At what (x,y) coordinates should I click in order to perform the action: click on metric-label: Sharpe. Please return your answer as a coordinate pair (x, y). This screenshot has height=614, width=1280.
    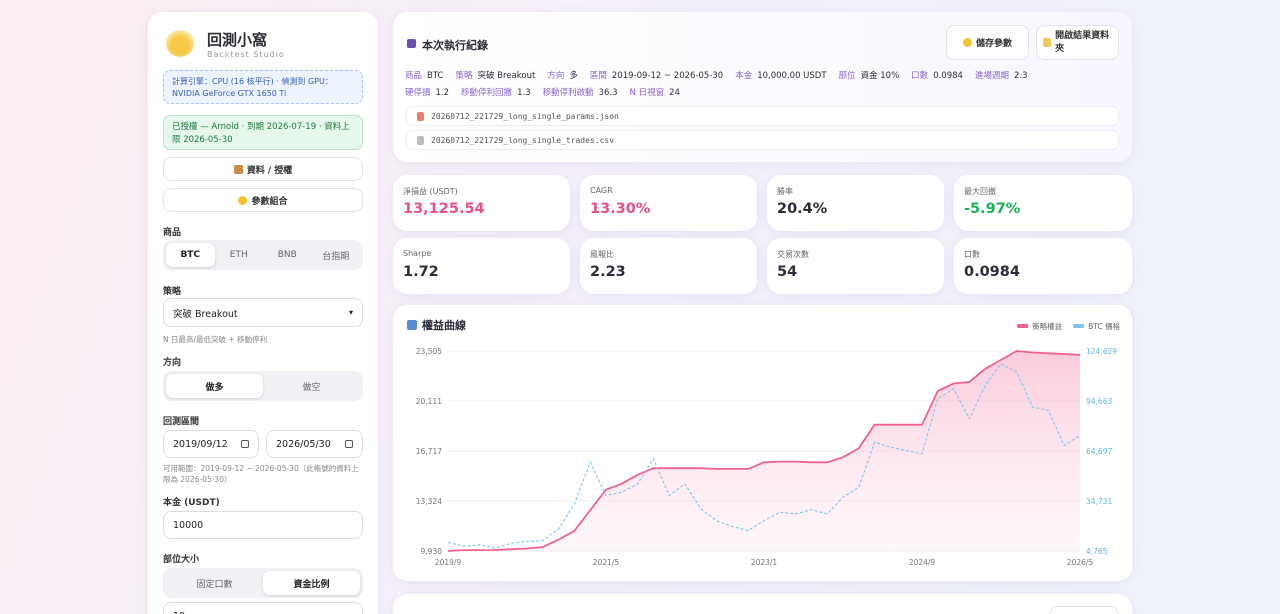
    Looking at the image, I should click on (417, 253).